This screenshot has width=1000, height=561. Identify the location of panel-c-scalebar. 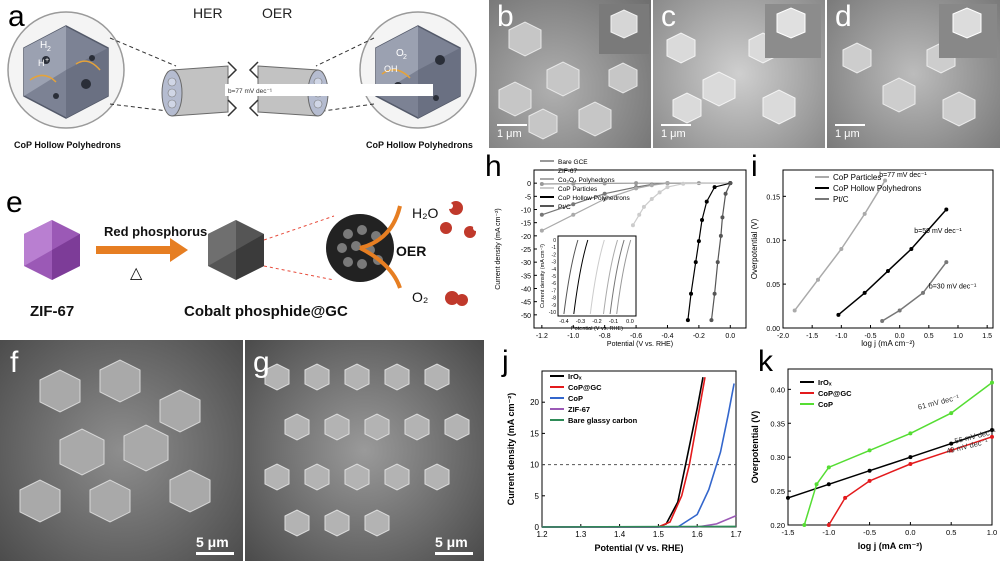
(676, 125).